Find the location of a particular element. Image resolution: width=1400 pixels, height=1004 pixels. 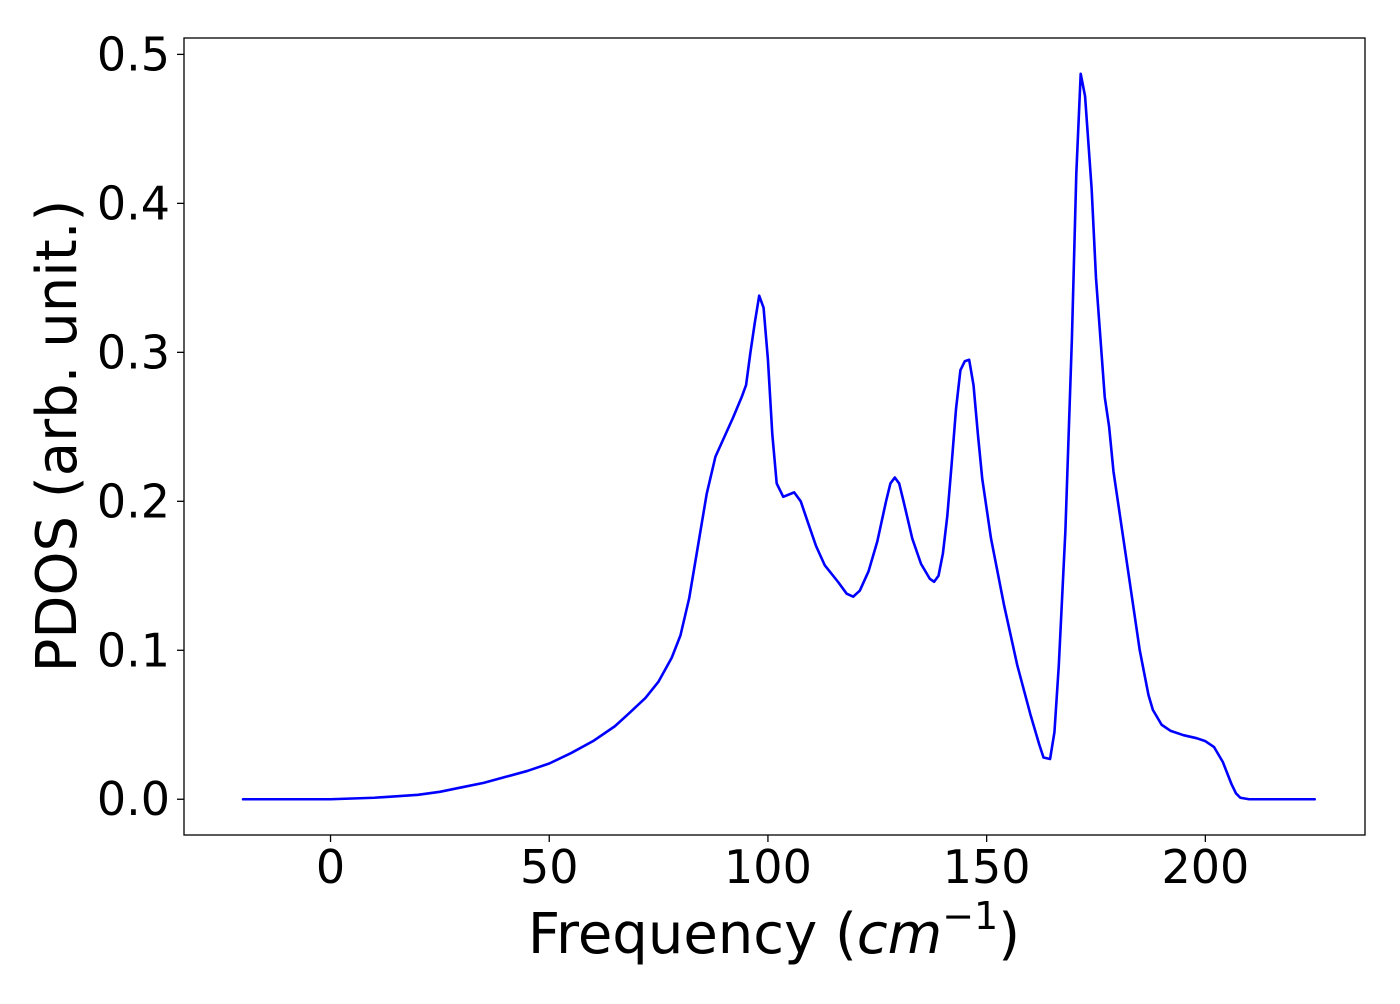

y-axis-label: PDOS (arb. unit.) is located at coordinates (57, 436).